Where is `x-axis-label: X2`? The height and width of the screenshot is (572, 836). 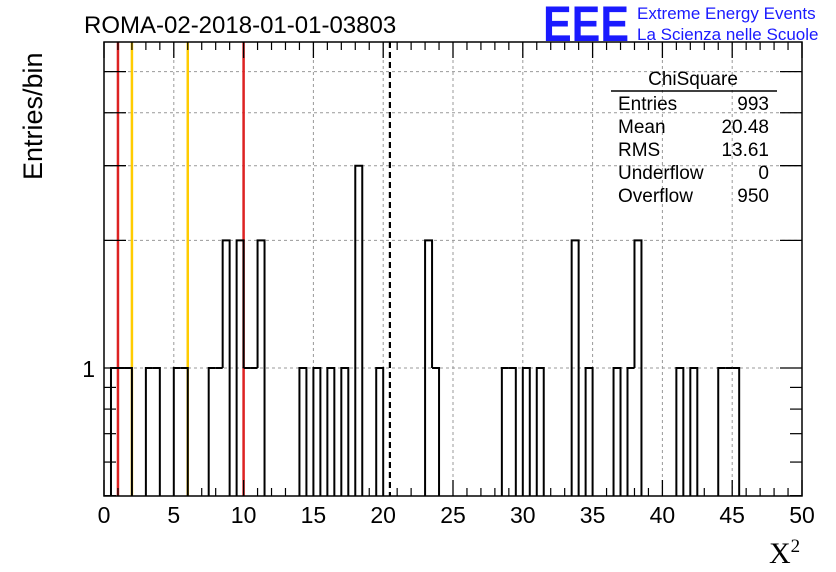
x-axis-label: X2 is located at coordinates (784, 553).